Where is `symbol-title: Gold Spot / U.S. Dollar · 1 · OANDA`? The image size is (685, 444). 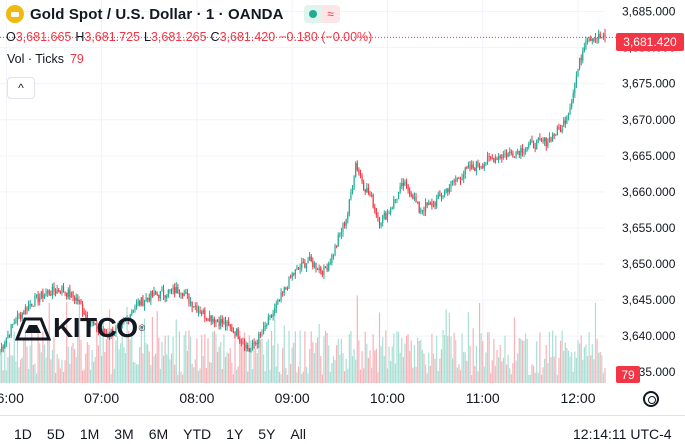 symbol-title: Gold Spot / U.S. Dollar · 1 · OANDA is located at coordinates (157, 14).